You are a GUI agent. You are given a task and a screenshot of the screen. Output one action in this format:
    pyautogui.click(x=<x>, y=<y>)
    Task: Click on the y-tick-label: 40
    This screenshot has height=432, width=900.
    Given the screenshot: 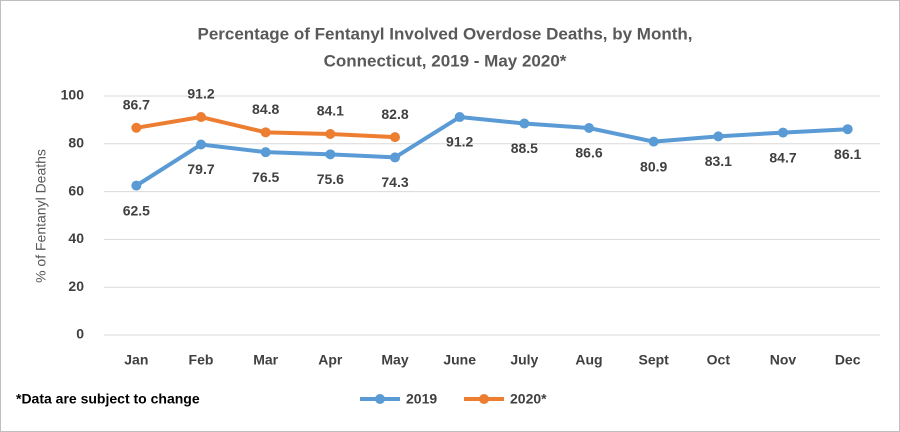 What is the action you would take?
    pyautogui.click(x=76, y=238)
    